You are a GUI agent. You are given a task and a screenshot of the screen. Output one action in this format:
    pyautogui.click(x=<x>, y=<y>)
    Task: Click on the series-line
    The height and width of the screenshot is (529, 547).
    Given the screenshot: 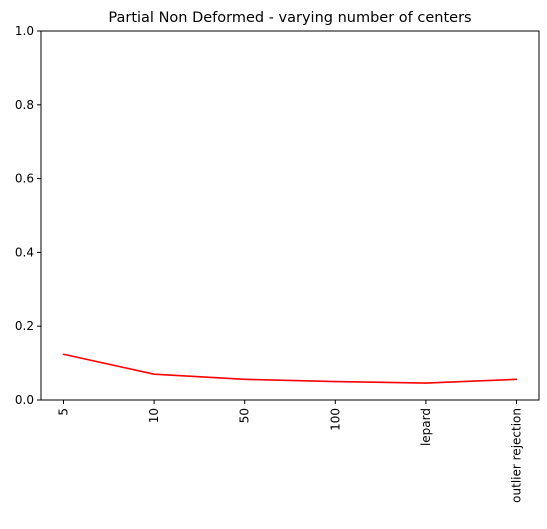 What is the action you would take?
    pyautogui.click(x=290, y=368)
    